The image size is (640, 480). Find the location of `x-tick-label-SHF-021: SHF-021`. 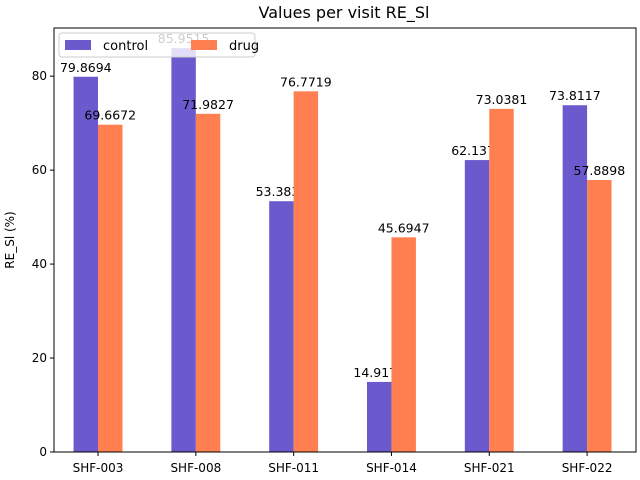

x-tick-label-SHF-021: SHF-021 is located at coordinates (489, 468).